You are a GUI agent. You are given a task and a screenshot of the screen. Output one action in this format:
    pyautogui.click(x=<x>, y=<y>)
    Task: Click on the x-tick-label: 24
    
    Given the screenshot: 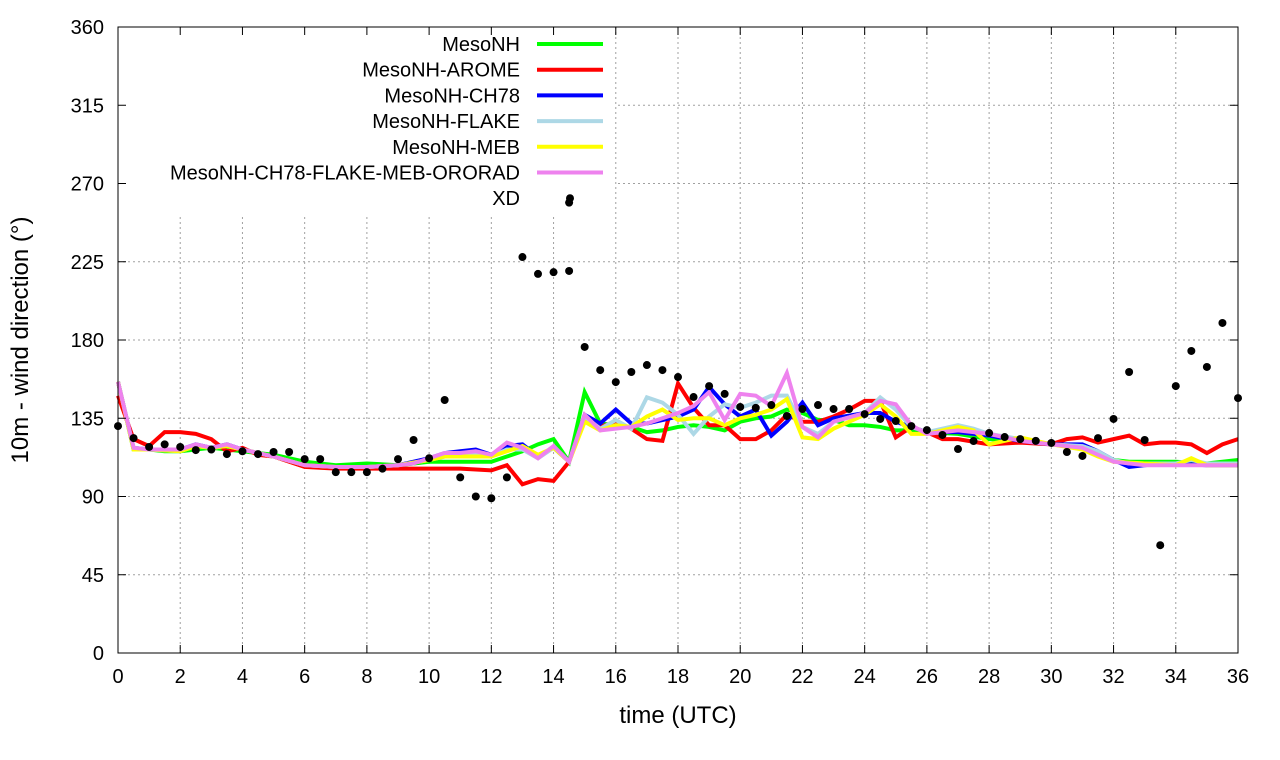 What is the action you would take?
    pyautogui.click(x=865, y=677)
    